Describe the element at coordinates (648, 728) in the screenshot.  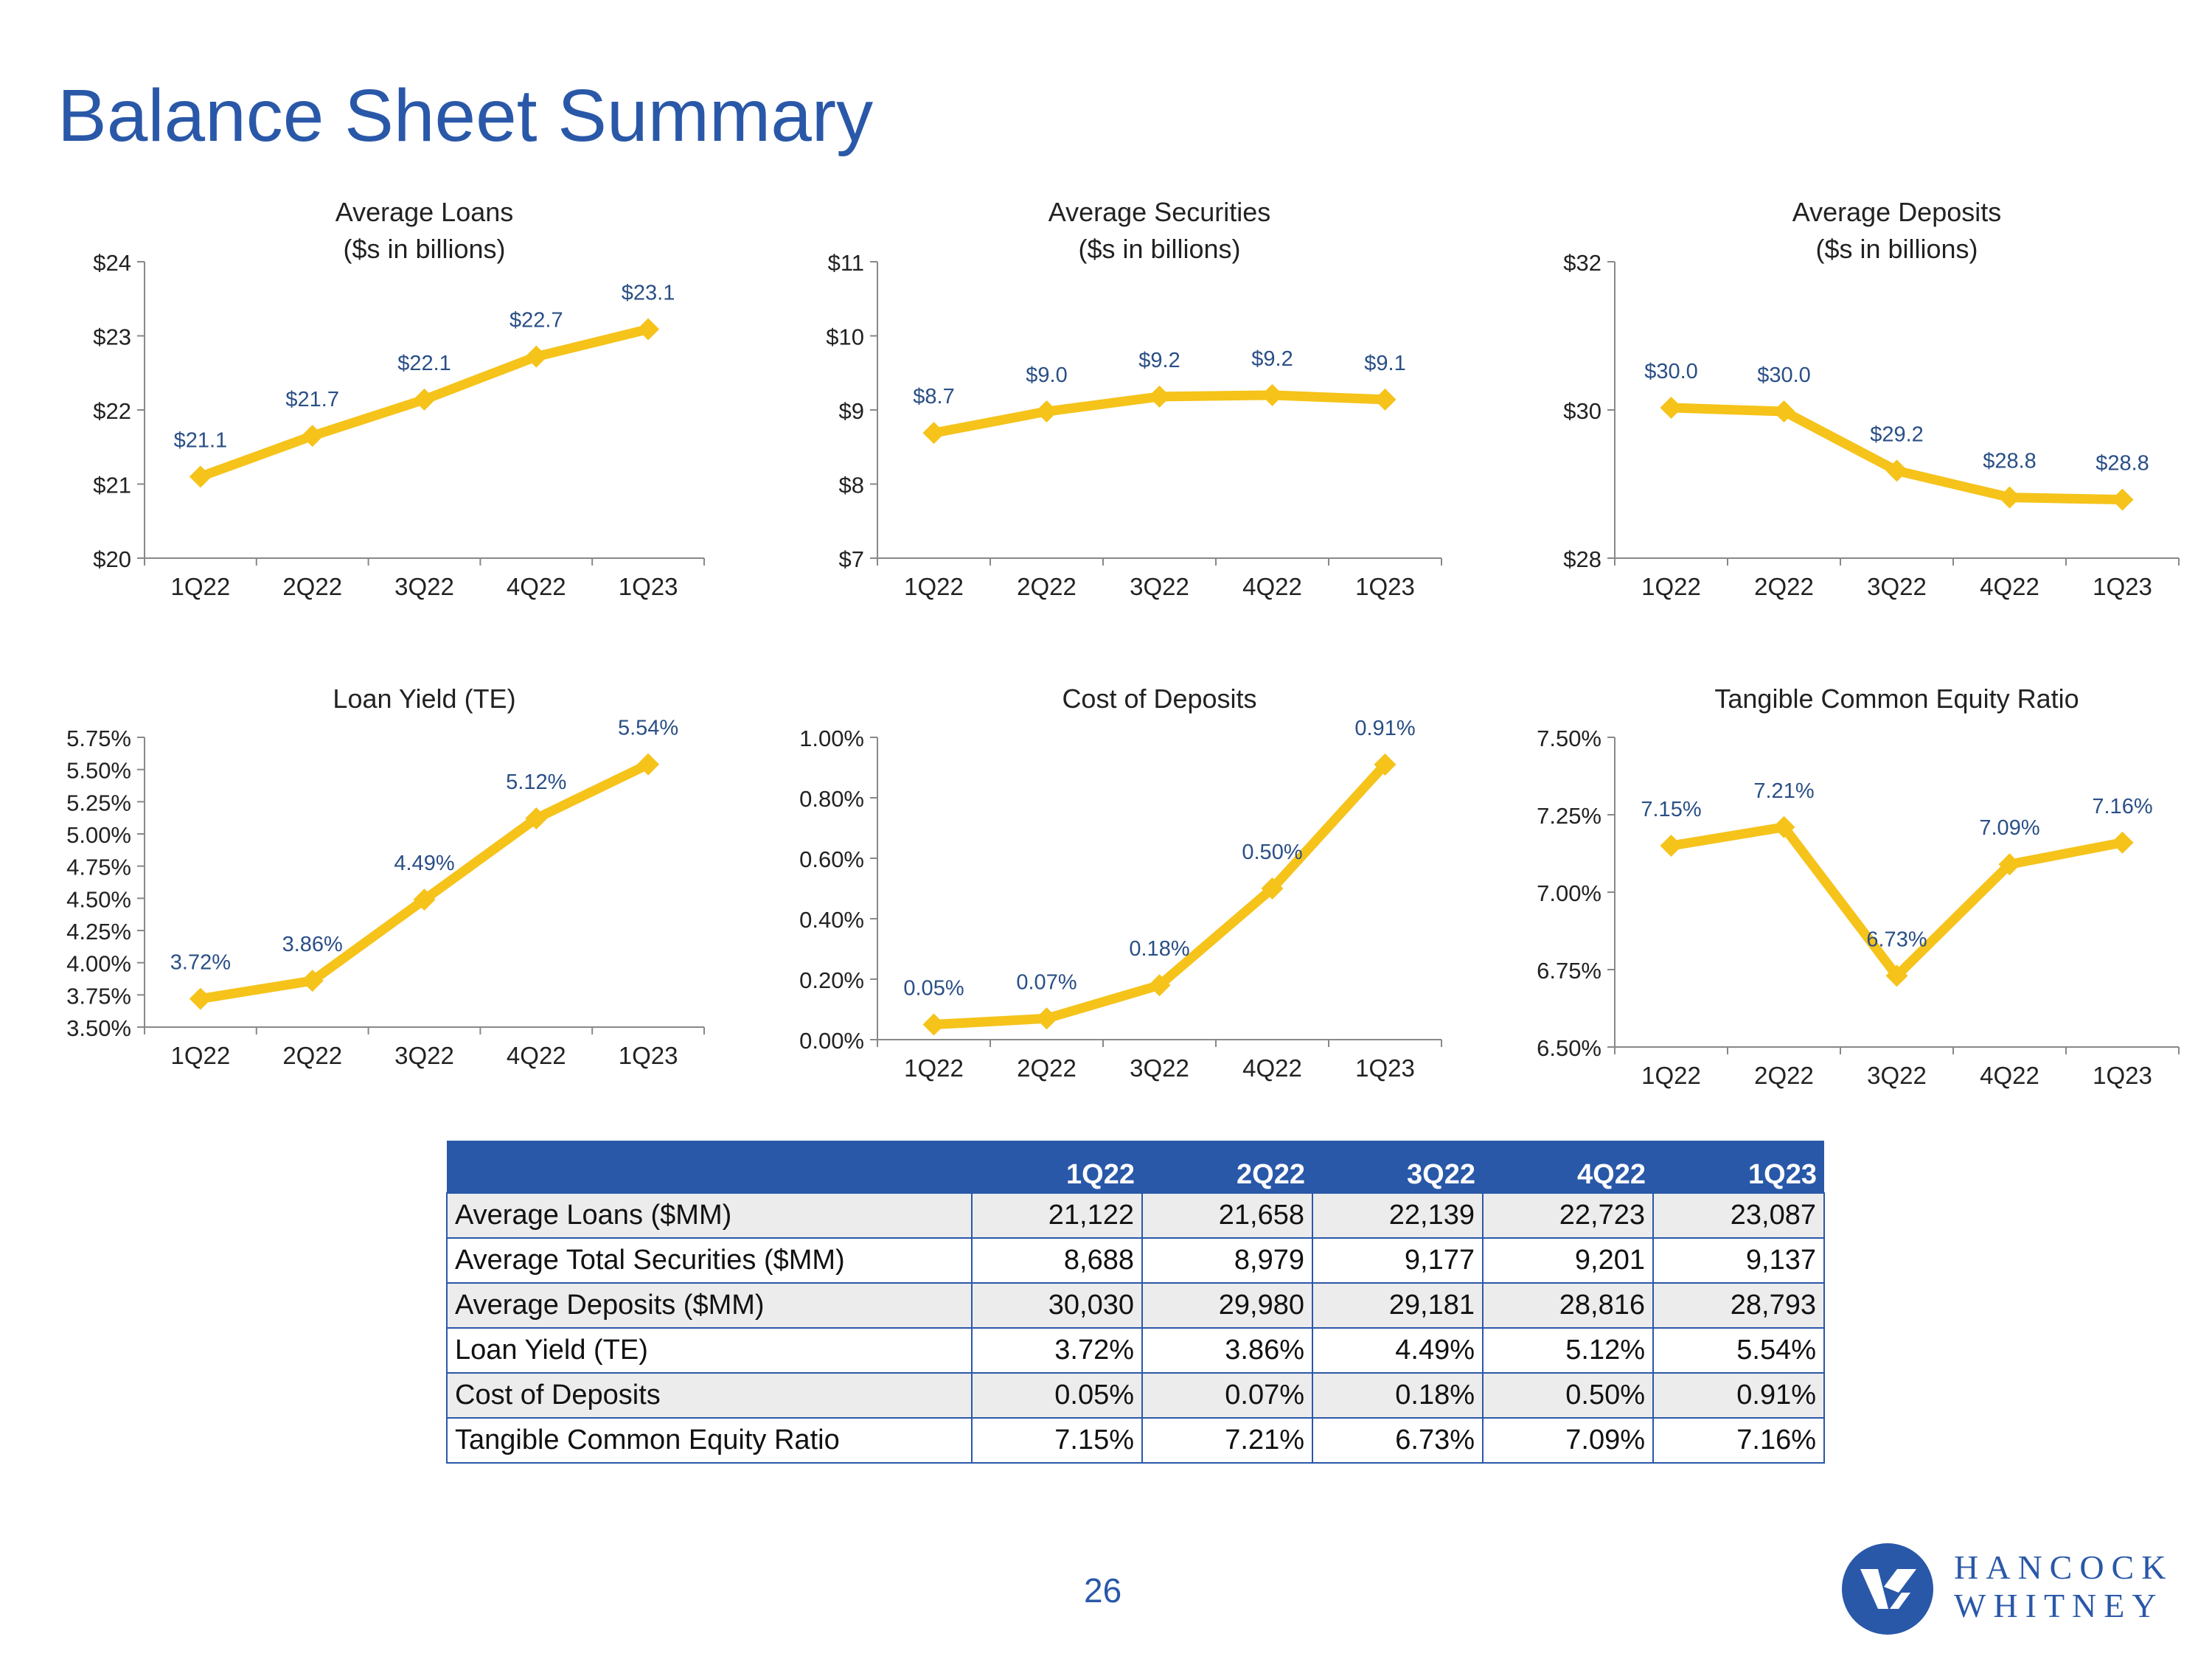
I see `data-label: 5.54%` at that location.